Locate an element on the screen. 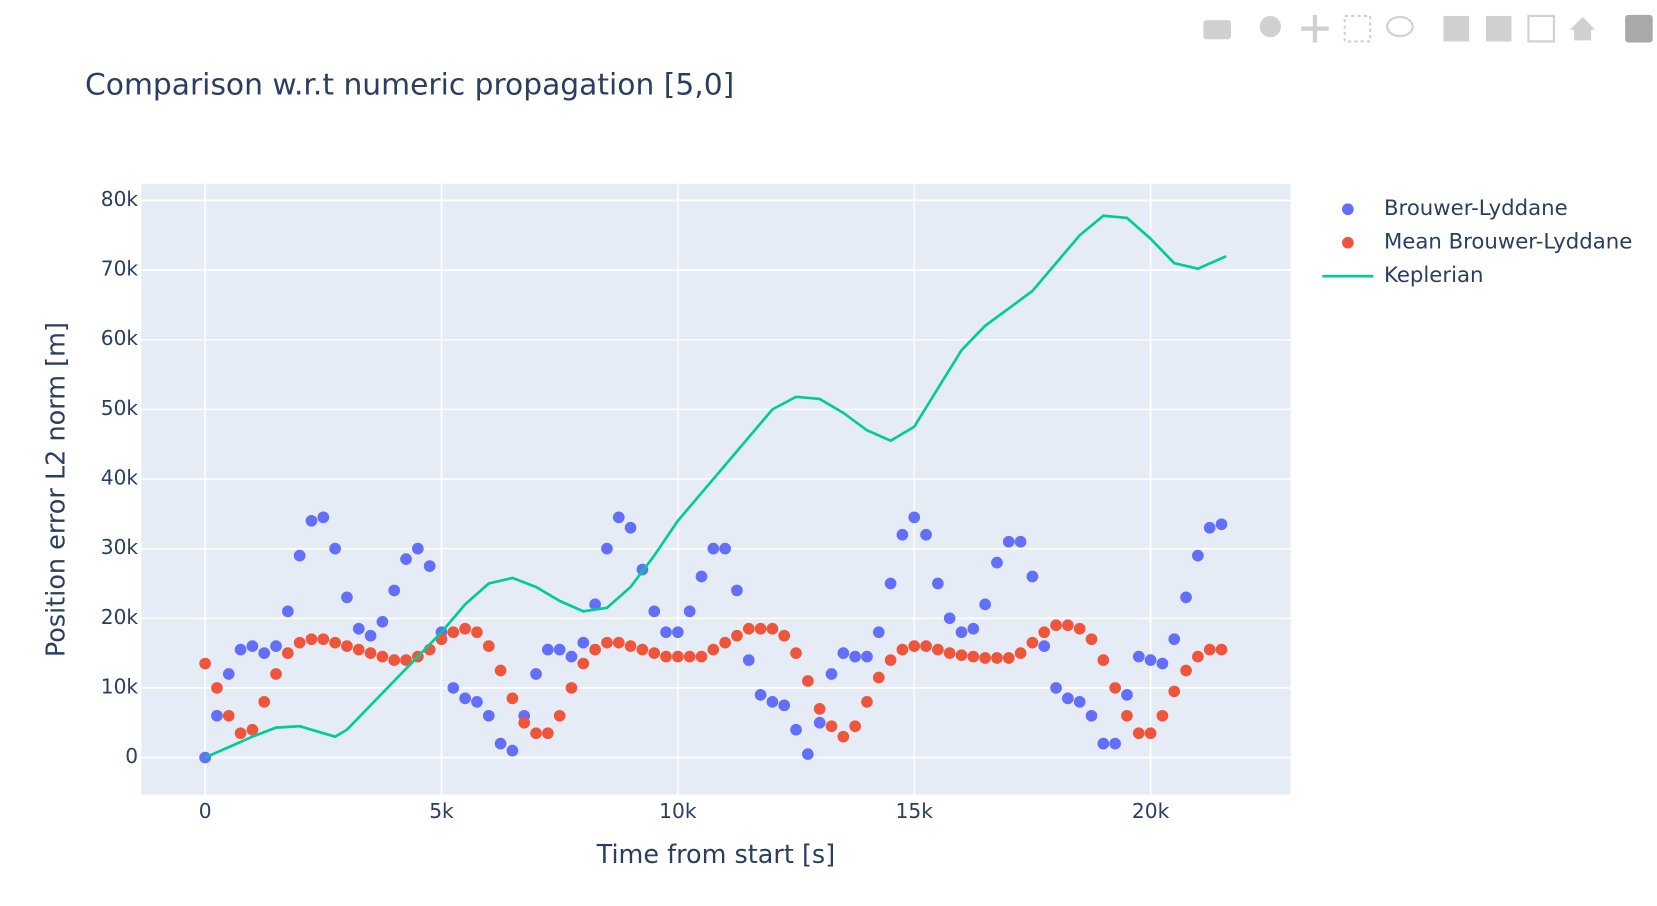 The image size is (1657, 906). zoom-icon is located at coordinates (1270, 26).